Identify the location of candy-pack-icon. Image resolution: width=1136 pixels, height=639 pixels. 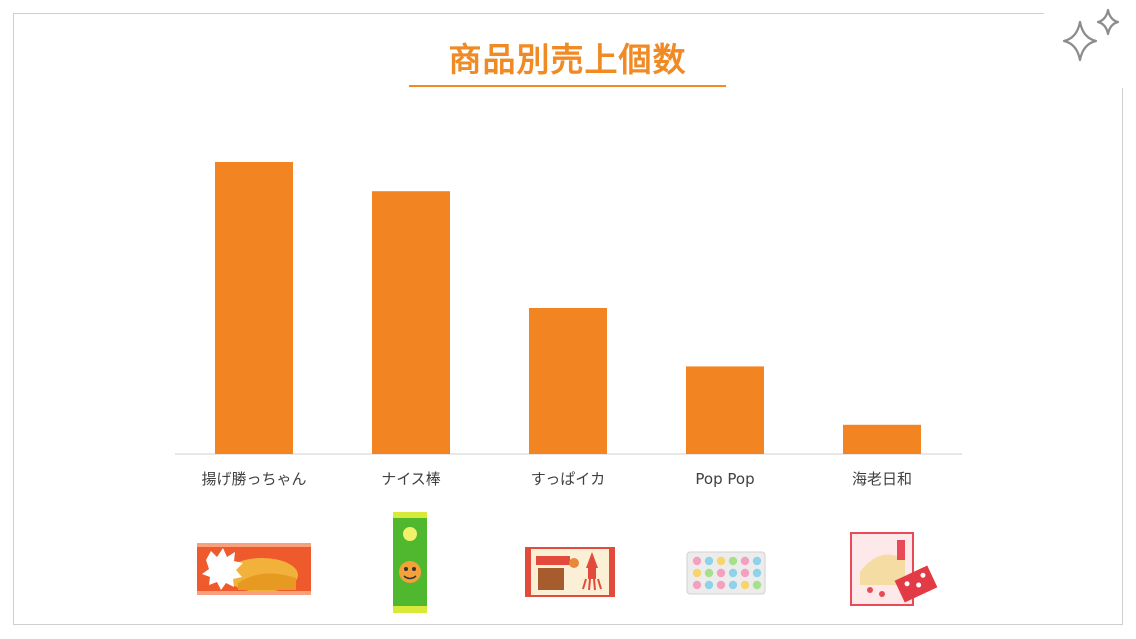
(726, 573).